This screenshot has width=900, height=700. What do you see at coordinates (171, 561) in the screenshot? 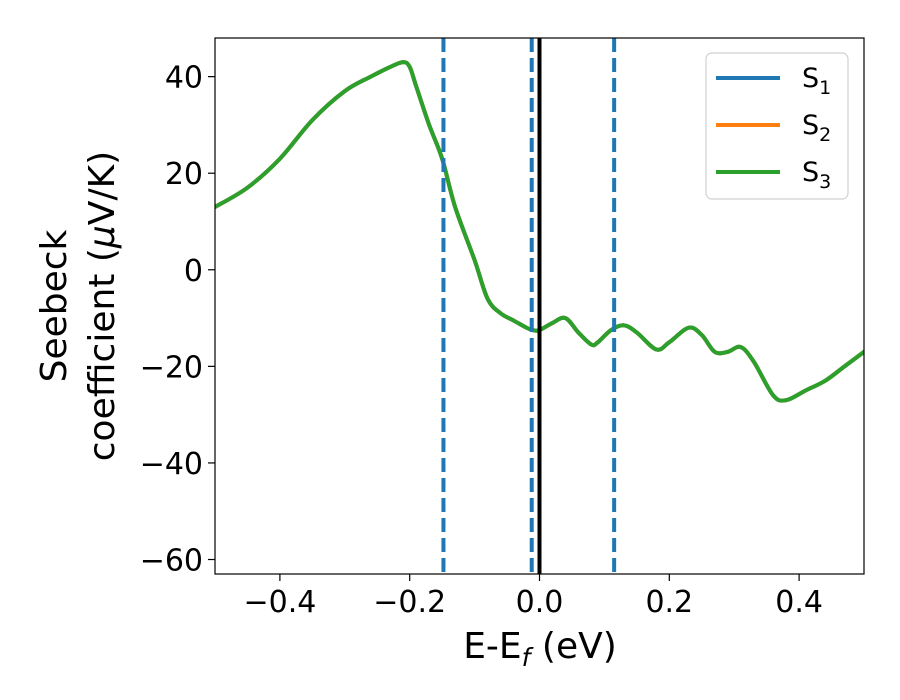
I see `y-tick-label: −60` at bounding box center [171, 561].